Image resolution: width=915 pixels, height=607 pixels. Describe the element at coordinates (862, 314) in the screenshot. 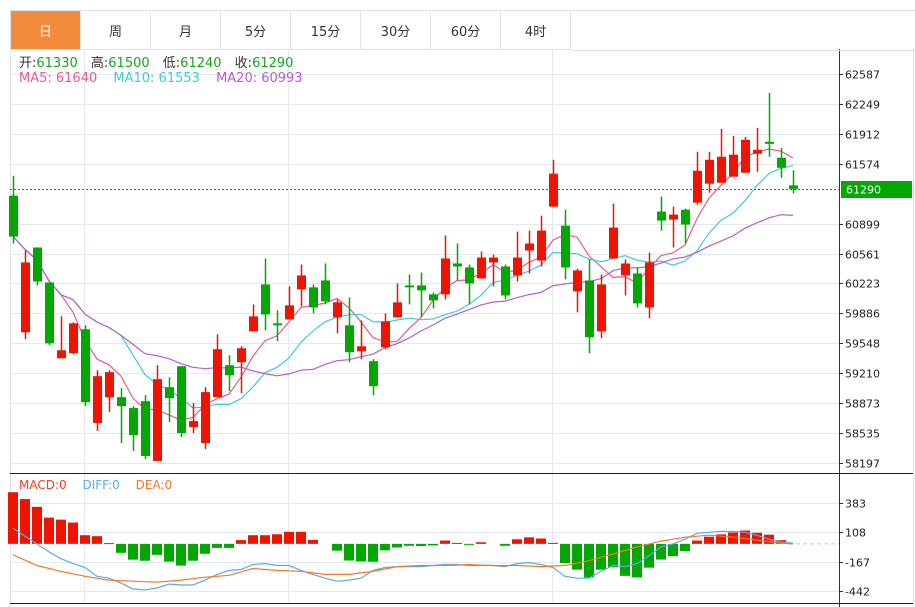

I see `price-tick-label: 59886` at that location.